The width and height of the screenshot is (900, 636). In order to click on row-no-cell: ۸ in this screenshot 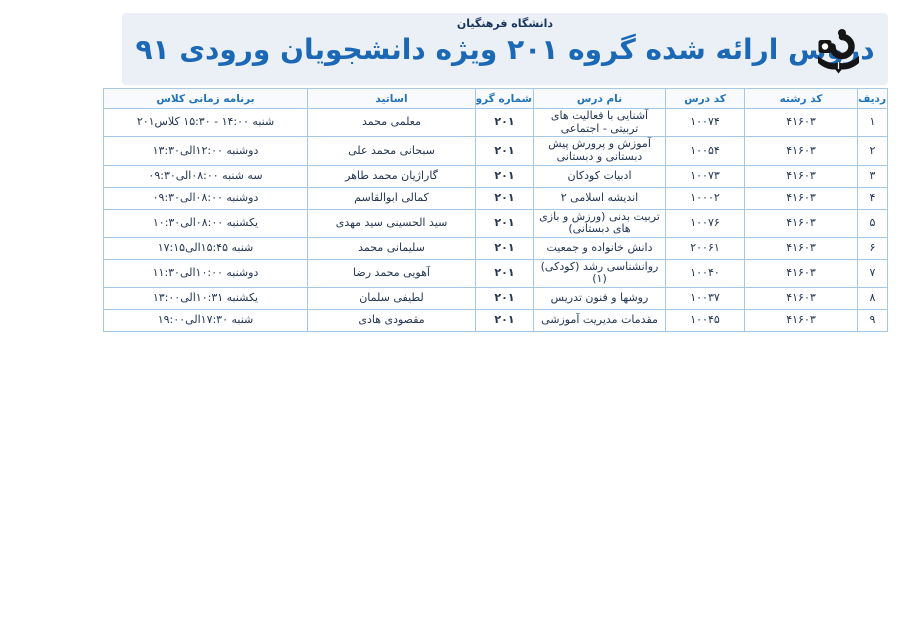, I will do `click(872, 299)`.